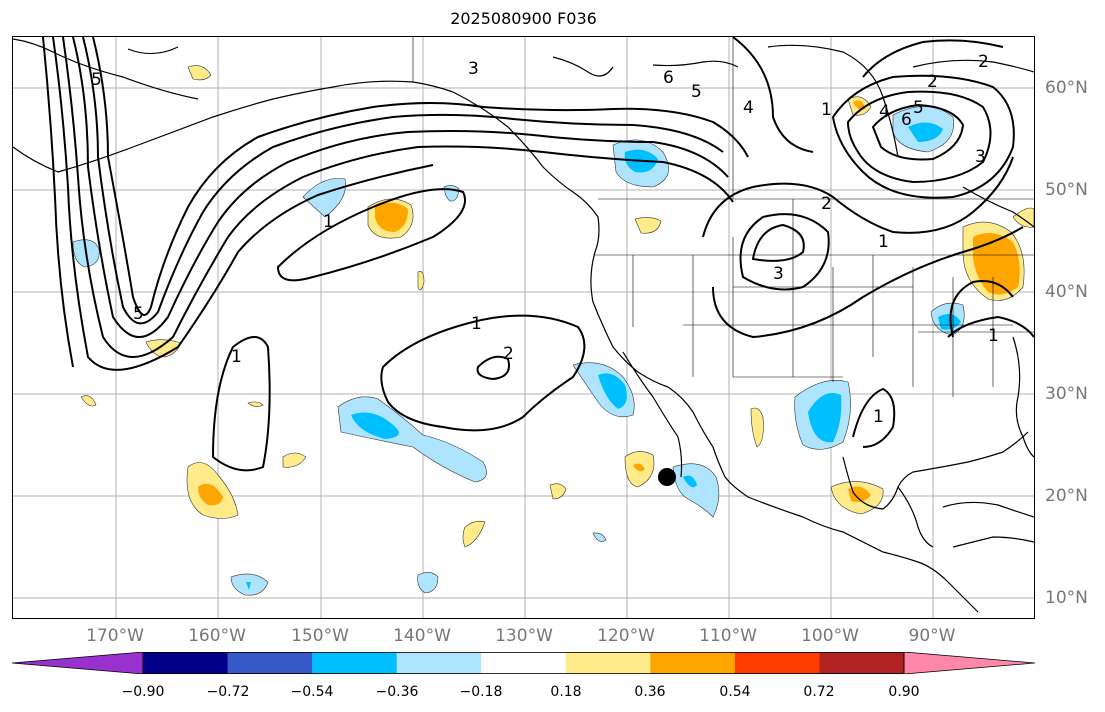 This screenshot has height=712, width=1105. I want to click on colorbar-cells, so click(523, 663).